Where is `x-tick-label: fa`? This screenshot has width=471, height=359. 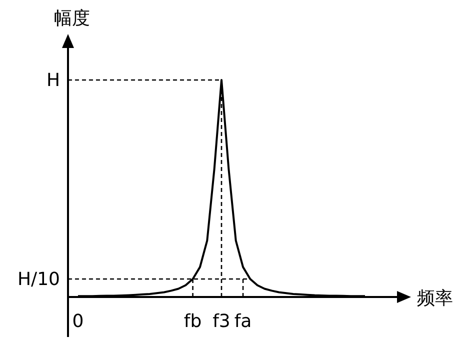
x-tick-label: fa is located at coordinates (243, 321).